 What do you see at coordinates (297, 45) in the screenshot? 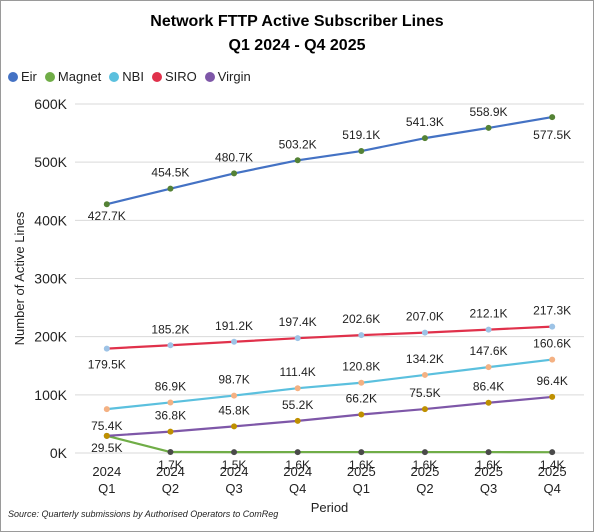
I see `chart-subtitle: Q1 2024 - Q4 2025` at bounding box center [297, 45].